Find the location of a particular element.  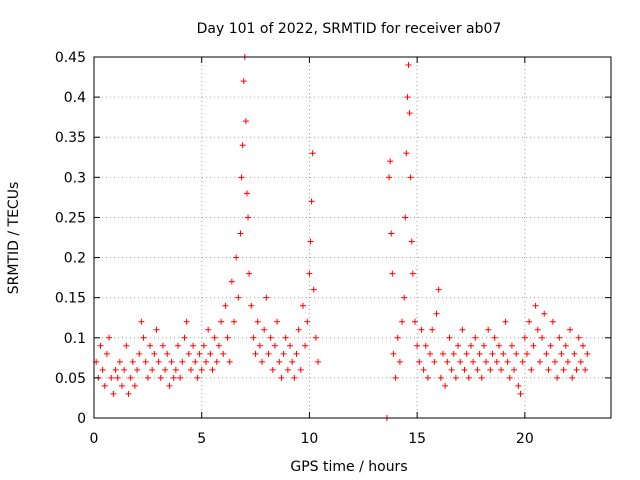

y-tick-label: 0.25 is located at coordinates (70, 218).